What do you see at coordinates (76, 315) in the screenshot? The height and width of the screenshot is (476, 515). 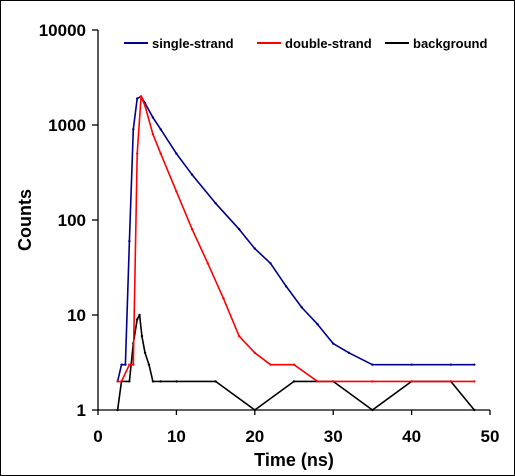 I see `y-tick-label: 10` at bounding box center [76, 315].